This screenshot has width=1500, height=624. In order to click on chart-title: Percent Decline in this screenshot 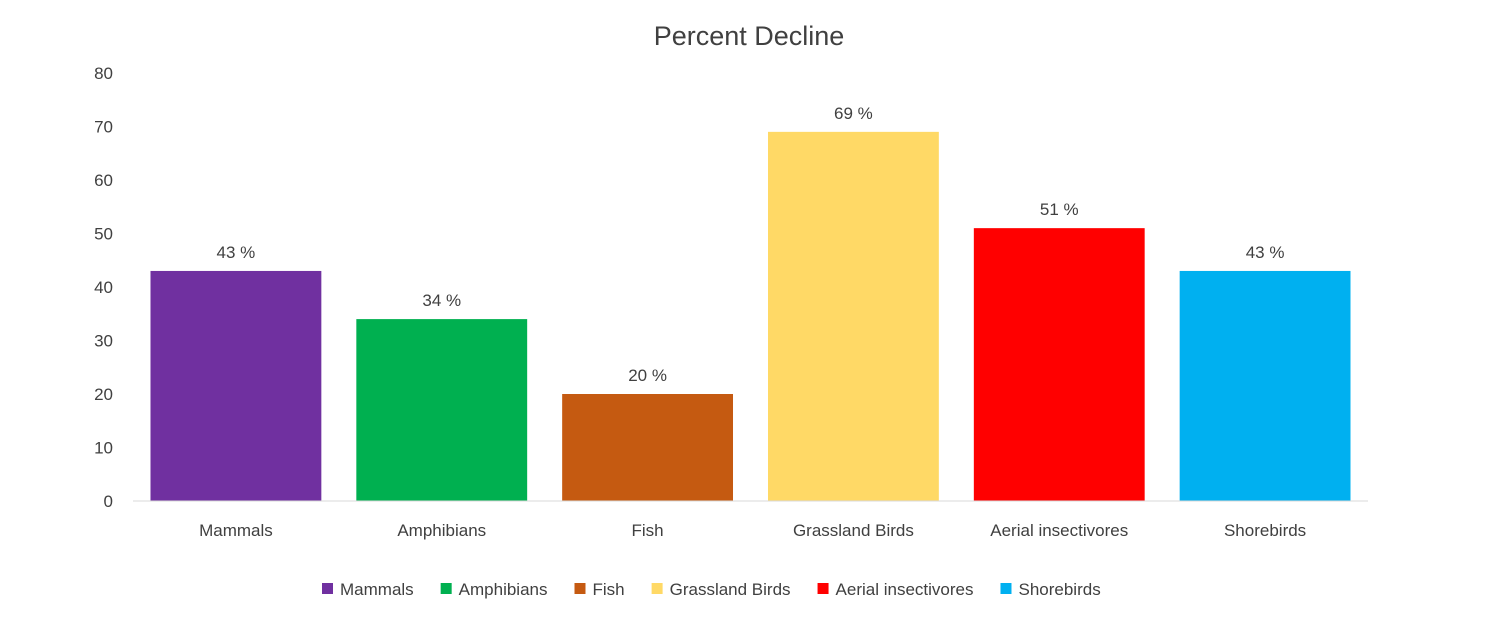, I will do `click(749, 36)`.